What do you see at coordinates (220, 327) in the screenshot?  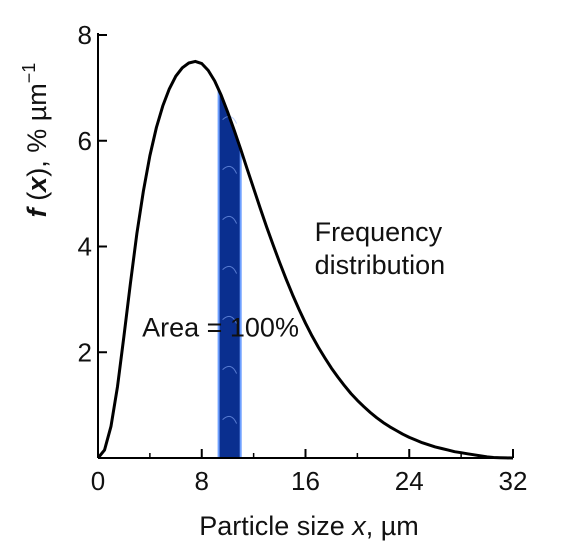 I see `area-label: Area = 100%` at bounding box center [220, 327].